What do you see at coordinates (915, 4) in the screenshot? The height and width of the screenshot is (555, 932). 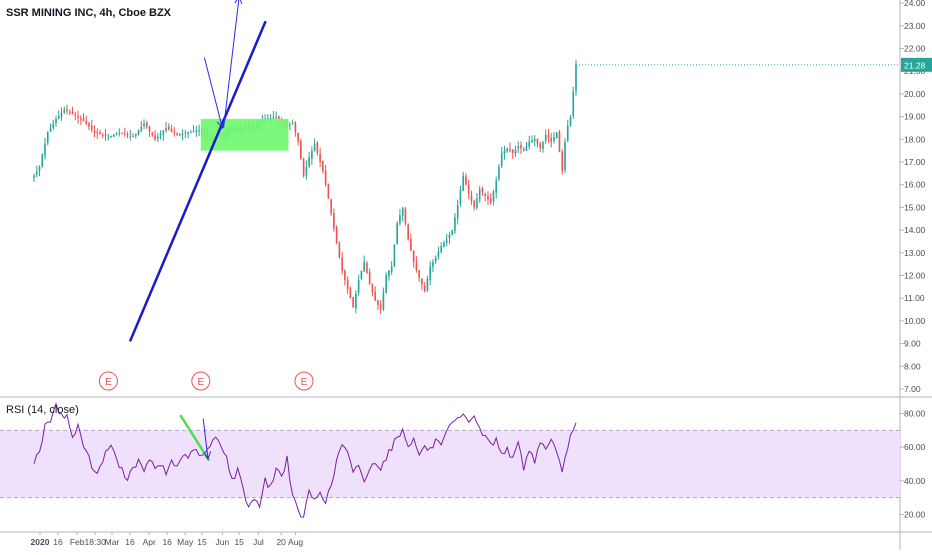 I see `y-tick-label: 24.00` at bounding box center [915, 4].